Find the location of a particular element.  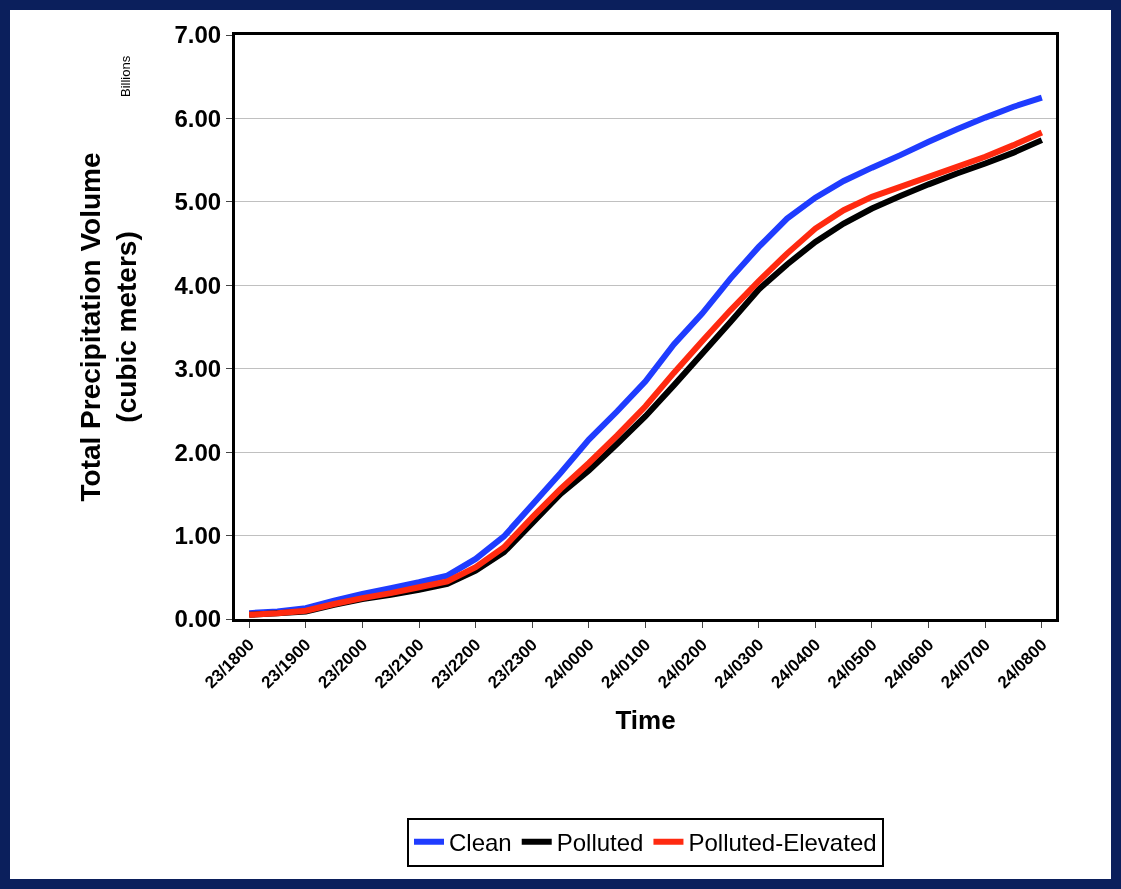

y-tick-label: 5.00 is located at coordinates (198, 202).